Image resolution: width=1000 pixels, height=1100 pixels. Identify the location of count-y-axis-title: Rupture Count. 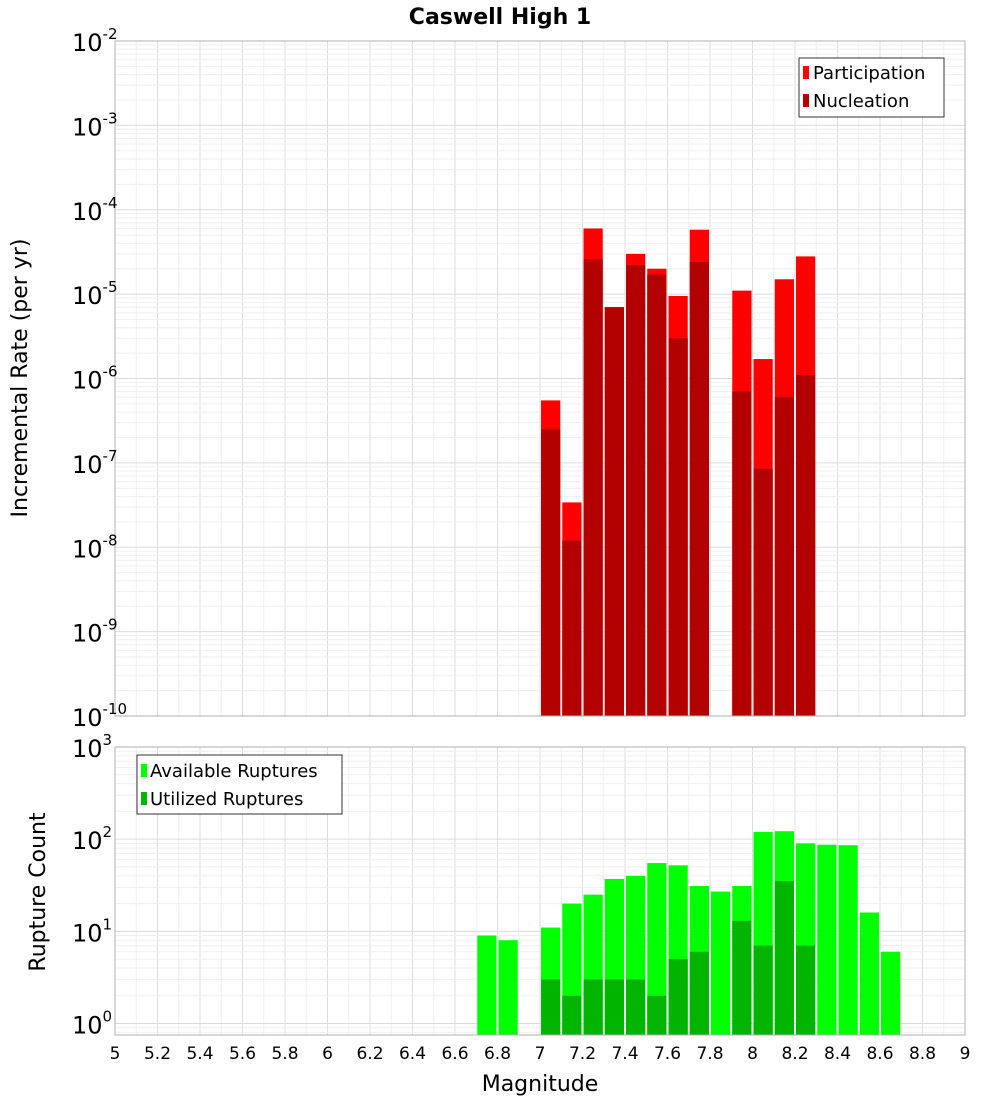
(38, 892).